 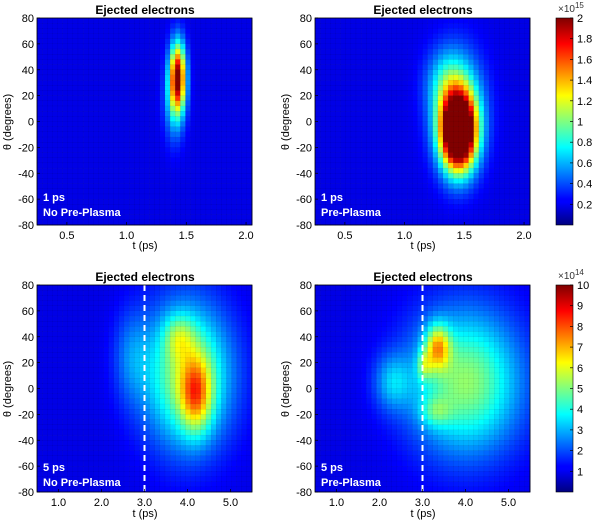 What do you see at coordinates (28, 45) in the screenshot?
I see `y-tick-label: 60` at bounding box center [28, 45].